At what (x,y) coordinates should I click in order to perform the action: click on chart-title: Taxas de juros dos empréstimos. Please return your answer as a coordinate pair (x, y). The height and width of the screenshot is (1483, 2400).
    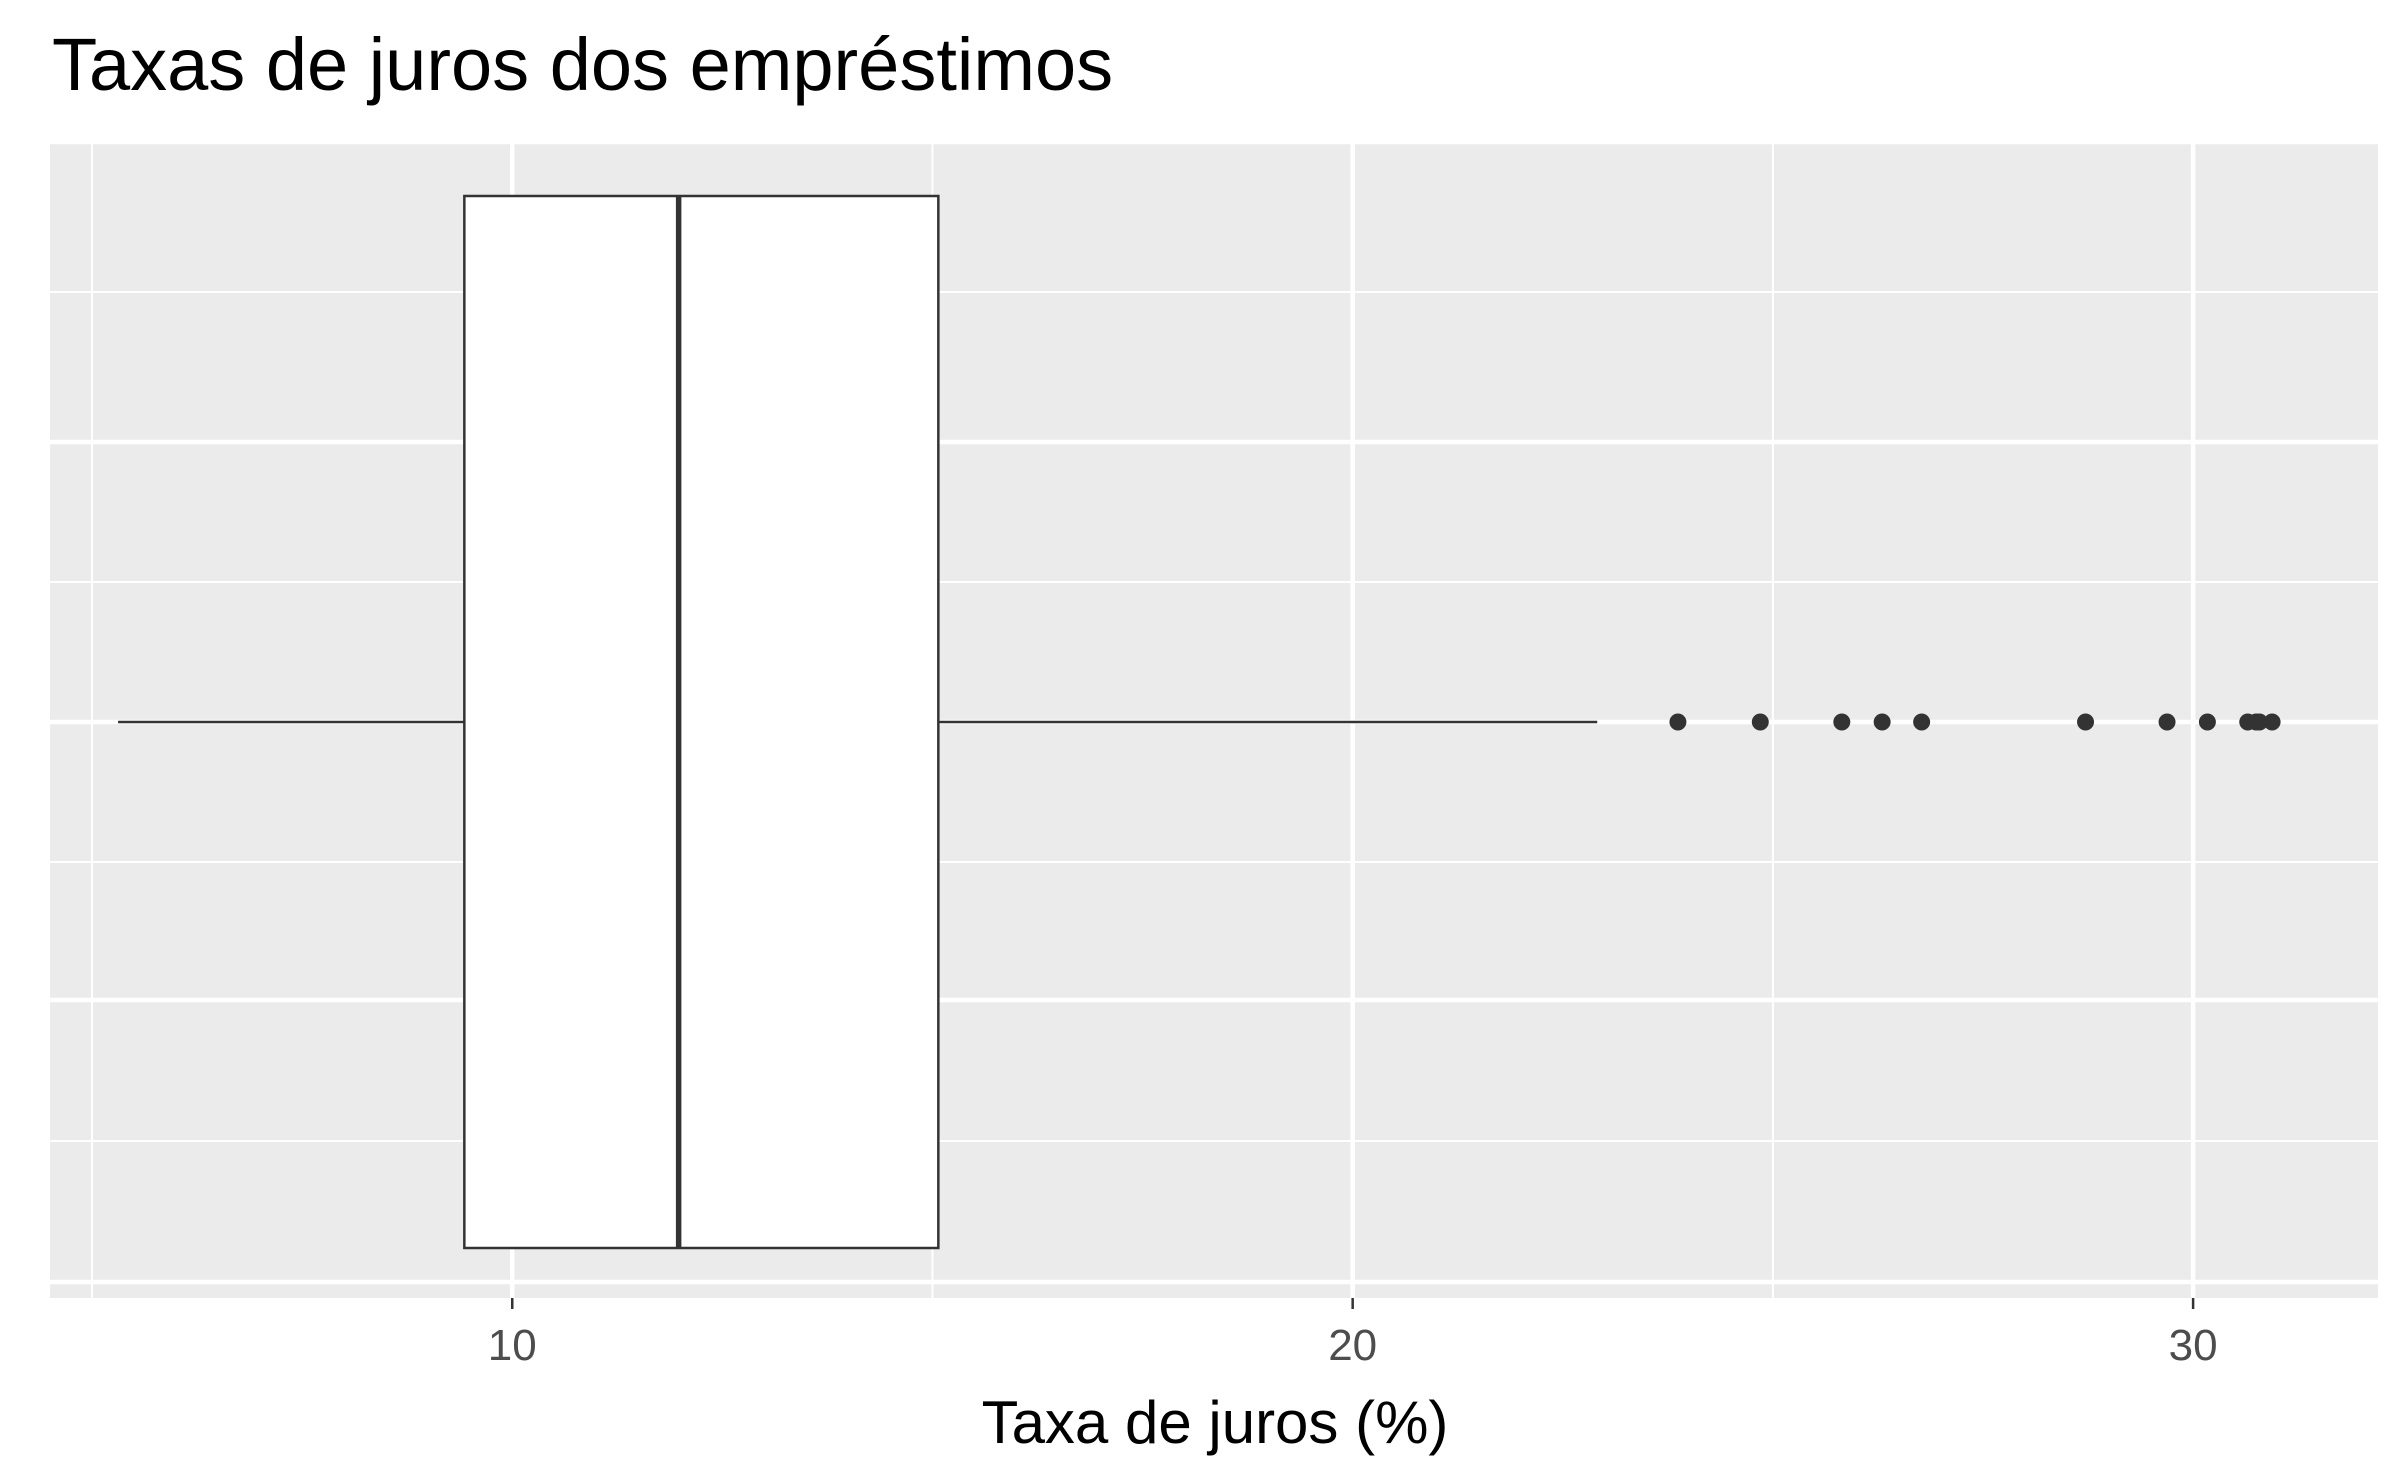
    Looking at the image, I should click on (582, 64).